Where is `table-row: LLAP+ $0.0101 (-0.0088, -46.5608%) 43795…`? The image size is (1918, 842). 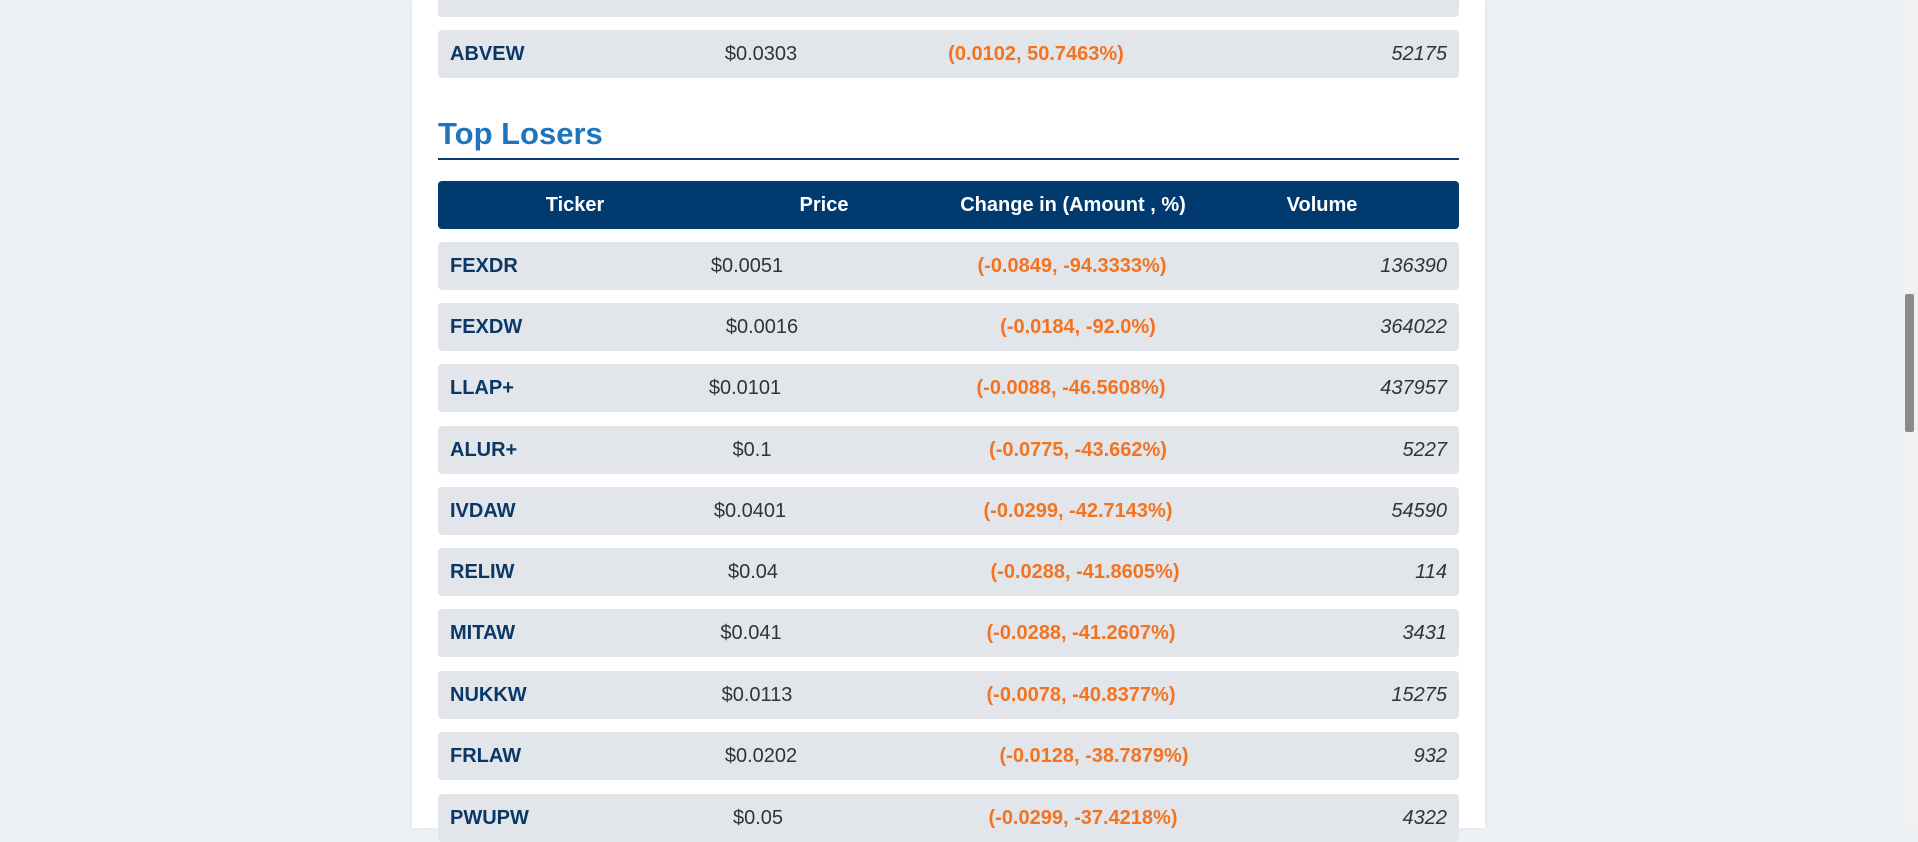 table-row: LLAP+ $0.0101 (-0.0088, -46.5608%) 43795… is located at coordinates (948, 388).